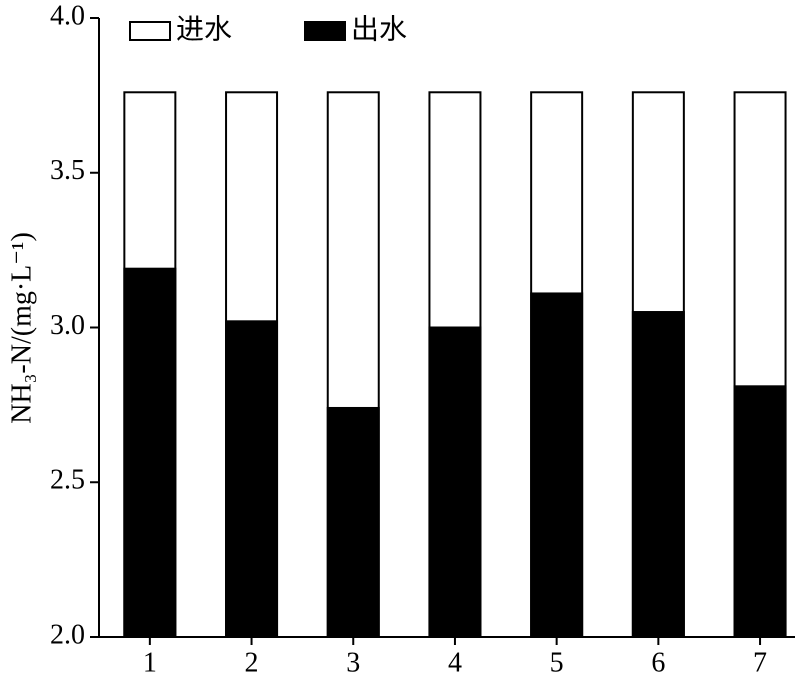 This screenshot has height=687, width=800. Describe the element at coordinates (252, 662) in the screenshot. I see `x-tick-label: 2` at that location.